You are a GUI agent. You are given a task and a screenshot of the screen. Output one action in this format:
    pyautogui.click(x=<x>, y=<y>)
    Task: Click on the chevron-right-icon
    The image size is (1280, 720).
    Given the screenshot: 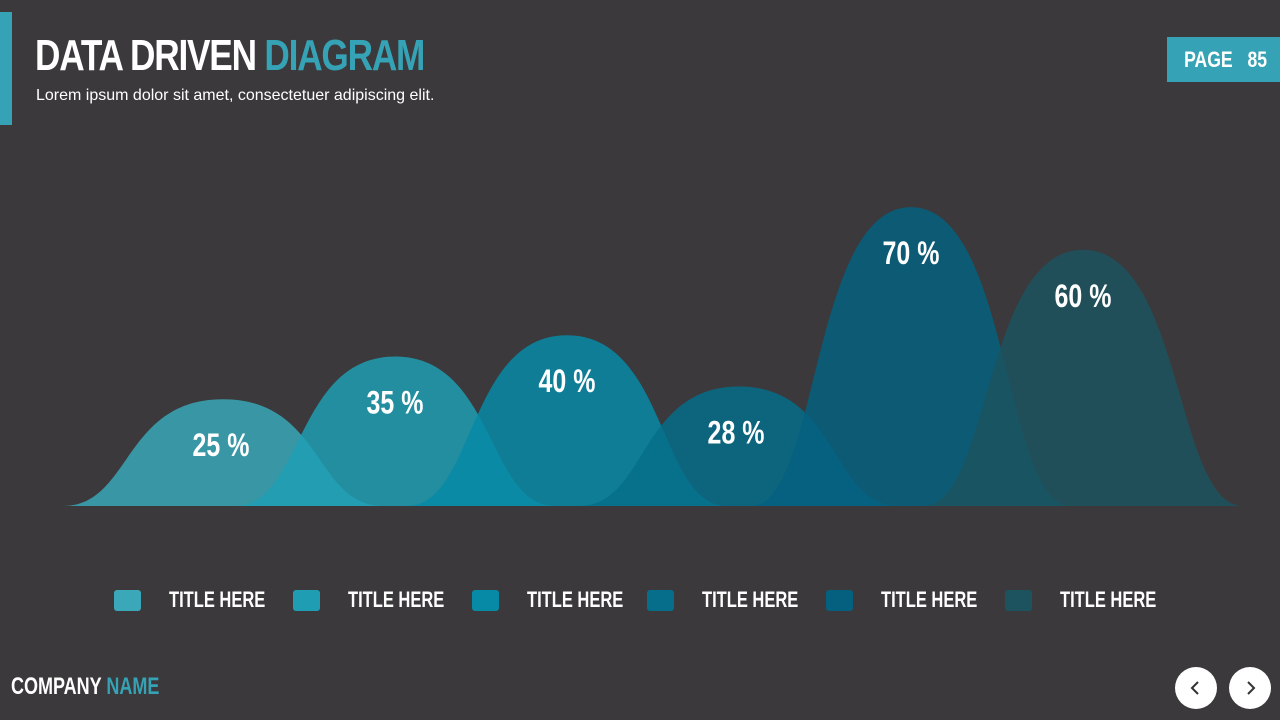 What is the action you would take?
    pyautogui.click(x=1251, y=688)
    